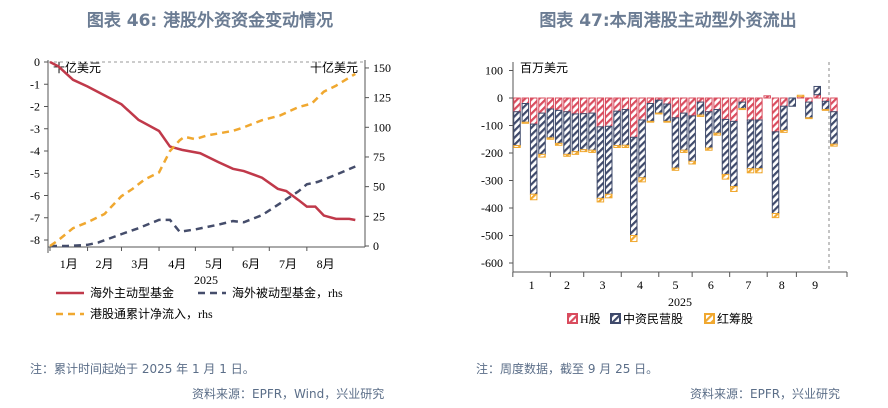 The image size is (888, 408). I want to click on y2-tick-label: 50, so click(379, 187).